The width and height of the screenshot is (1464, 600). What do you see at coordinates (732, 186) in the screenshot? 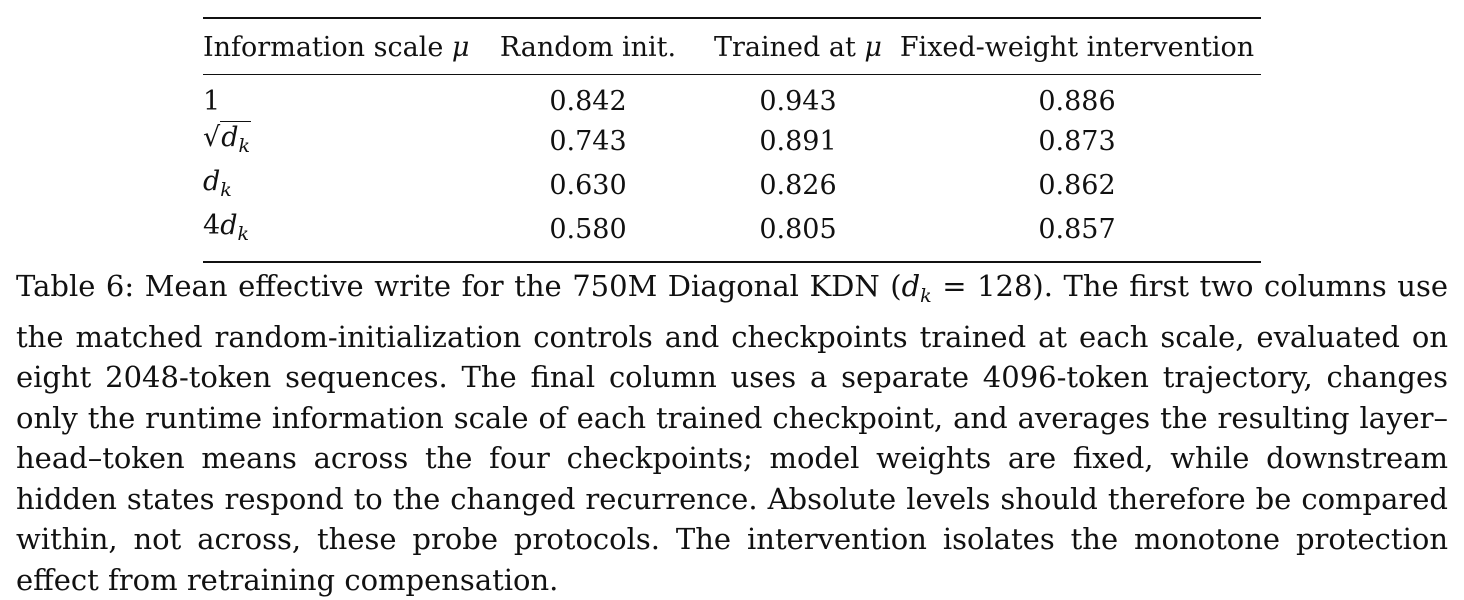
I see `table-row: dk 0.630 0.826 0.862` at bounding box center [732, 186].